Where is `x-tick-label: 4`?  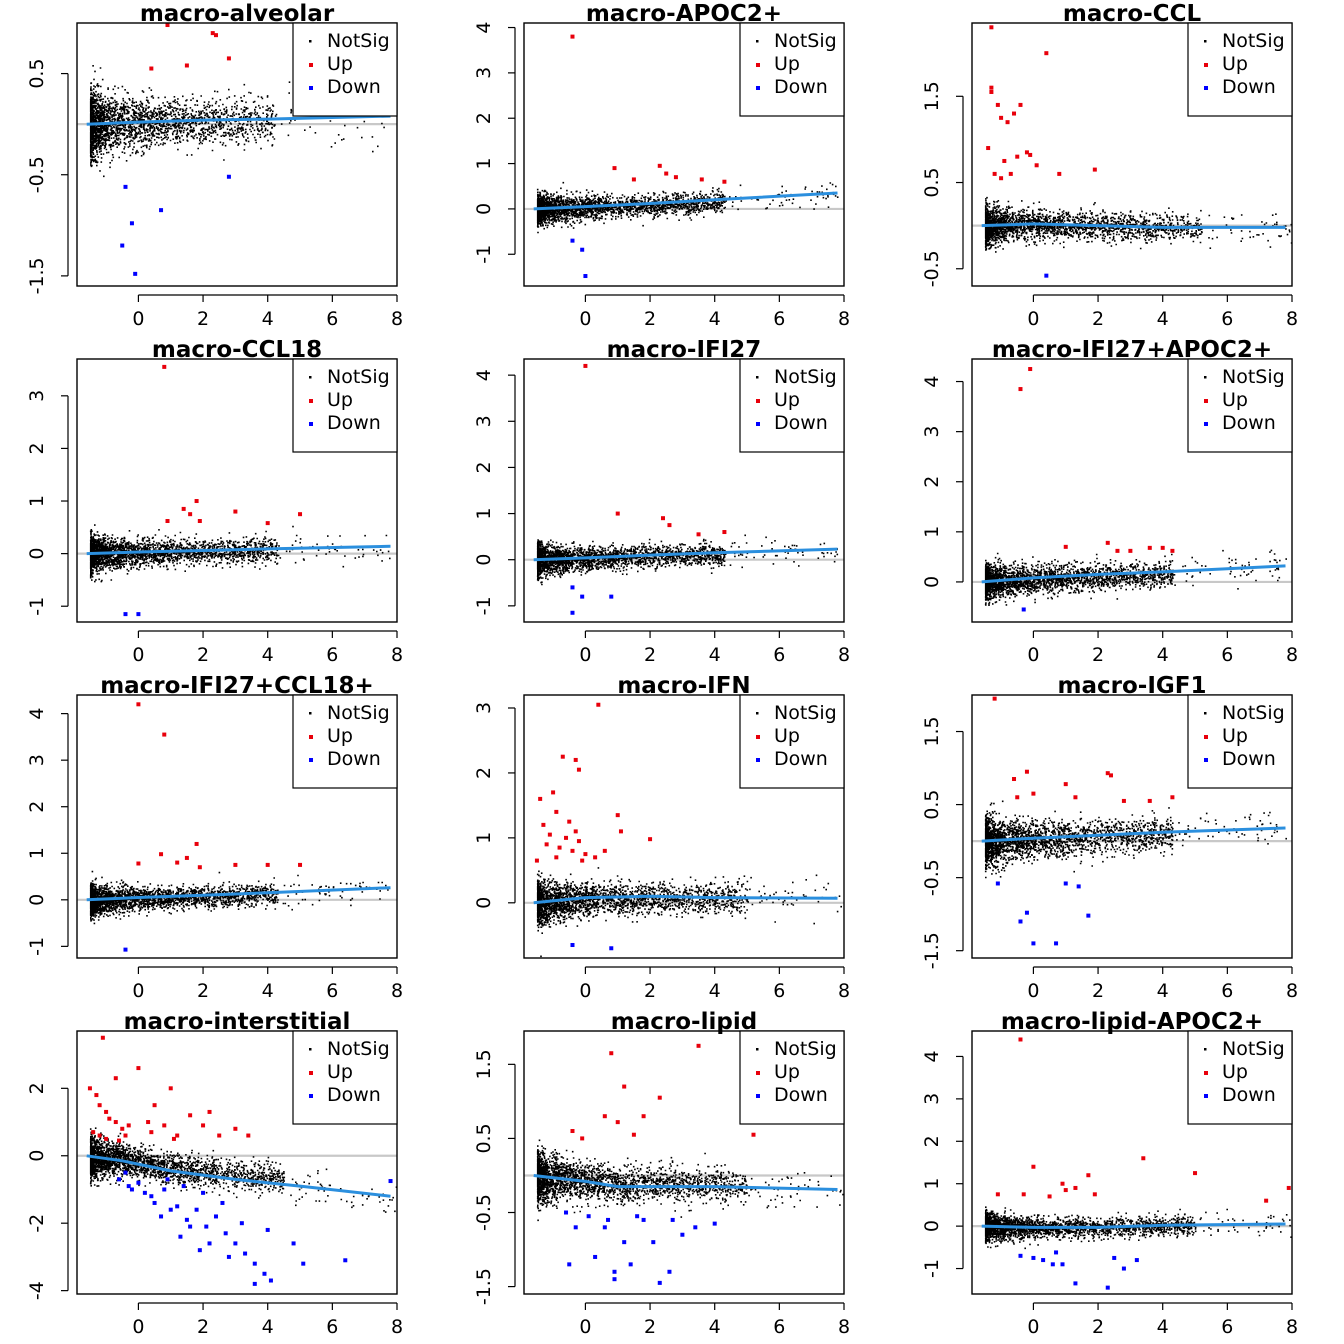
x-tick-label: 4 is located at coordinates (1163, 991).